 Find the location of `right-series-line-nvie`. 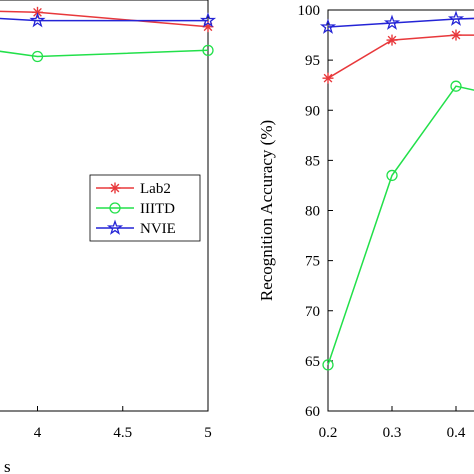

right-series-line-nvie is located at coordinates (400, 22).